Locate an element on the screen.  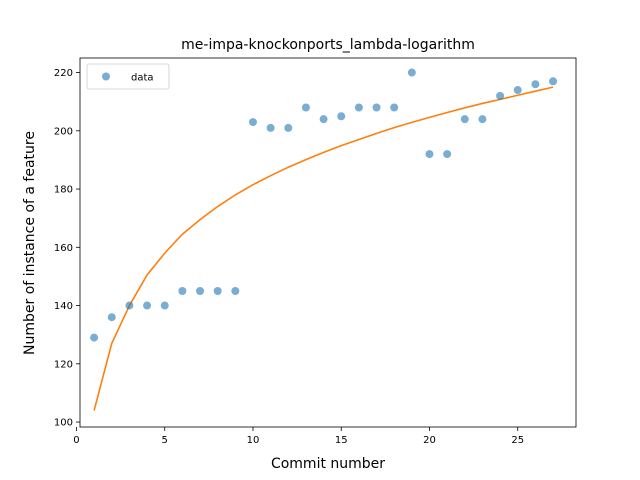
y-tick-label: 120 is located at coordinates (63, 364).